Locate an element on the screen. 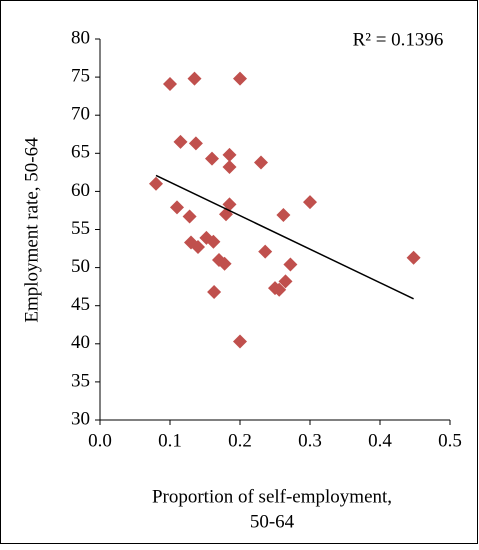 The image size is (479, 550). r-squared: R² = 0.1396 is located at coordinates (398, 39).